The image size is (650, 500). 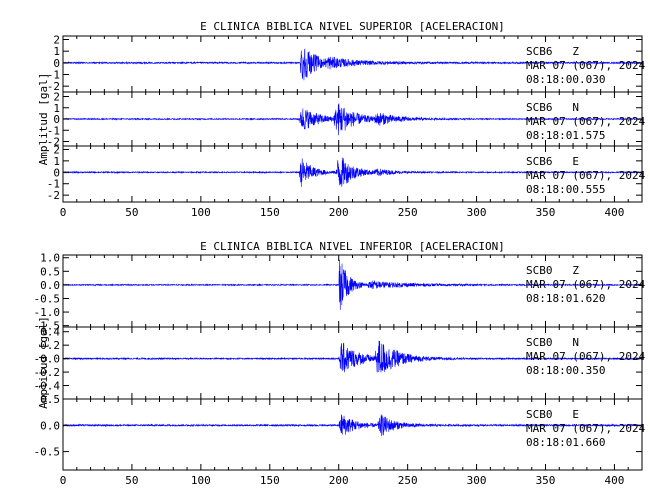 What do you see at coordinates (47, 386) in the screenshot?
I see `y-tick-label: -0.4` at bounding box center [47, 386].